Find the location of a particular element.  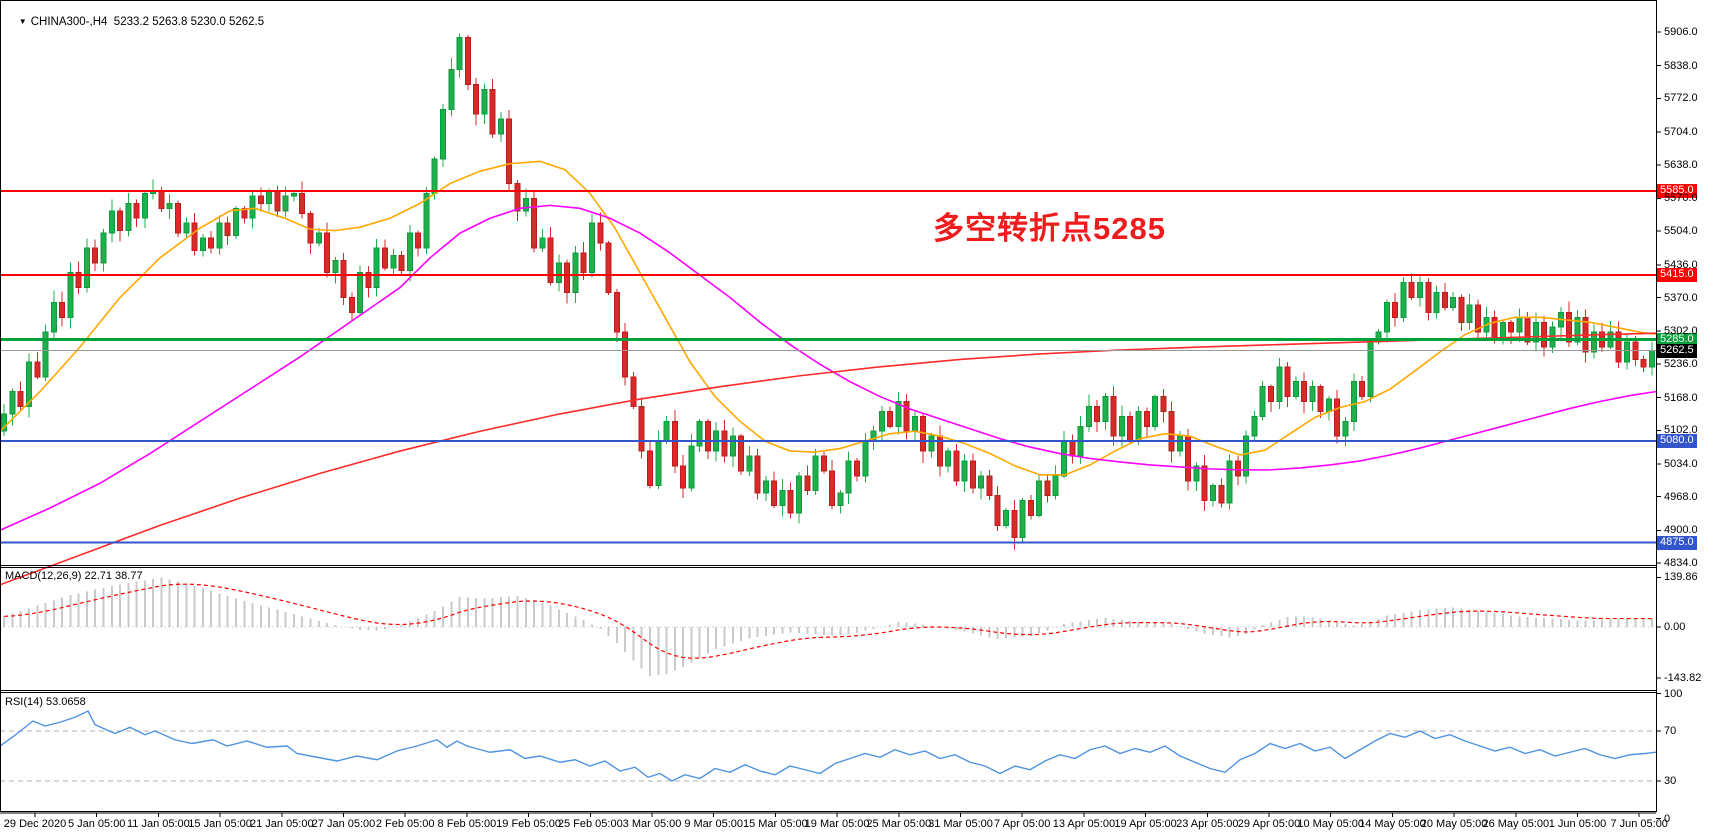

time-axis-label: 10 May 05:00 is located at coordinates (1331, 824).